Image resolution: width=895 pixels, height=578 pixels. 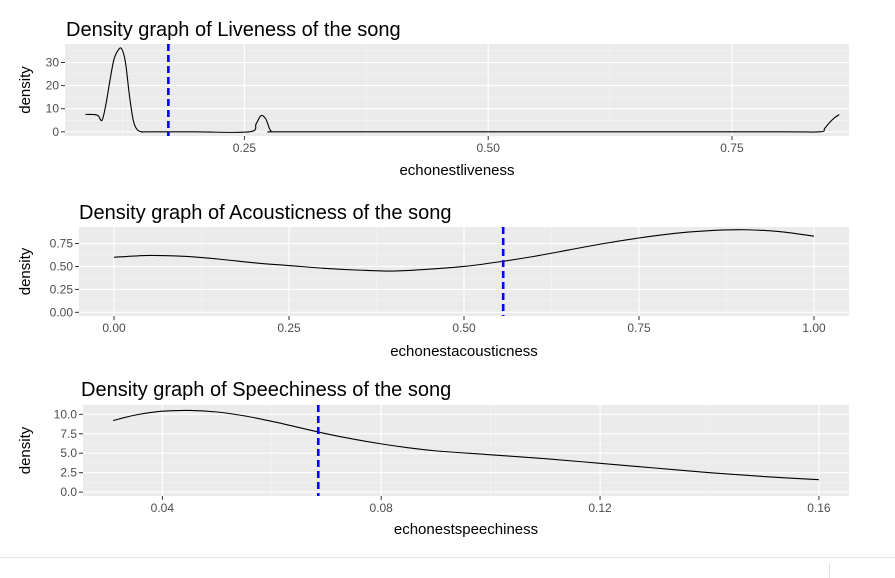 What do you see at coordinates (68, 434) in the screenshot?
I see `y-tick-label: 7.5` at bounding box center [68, 434].